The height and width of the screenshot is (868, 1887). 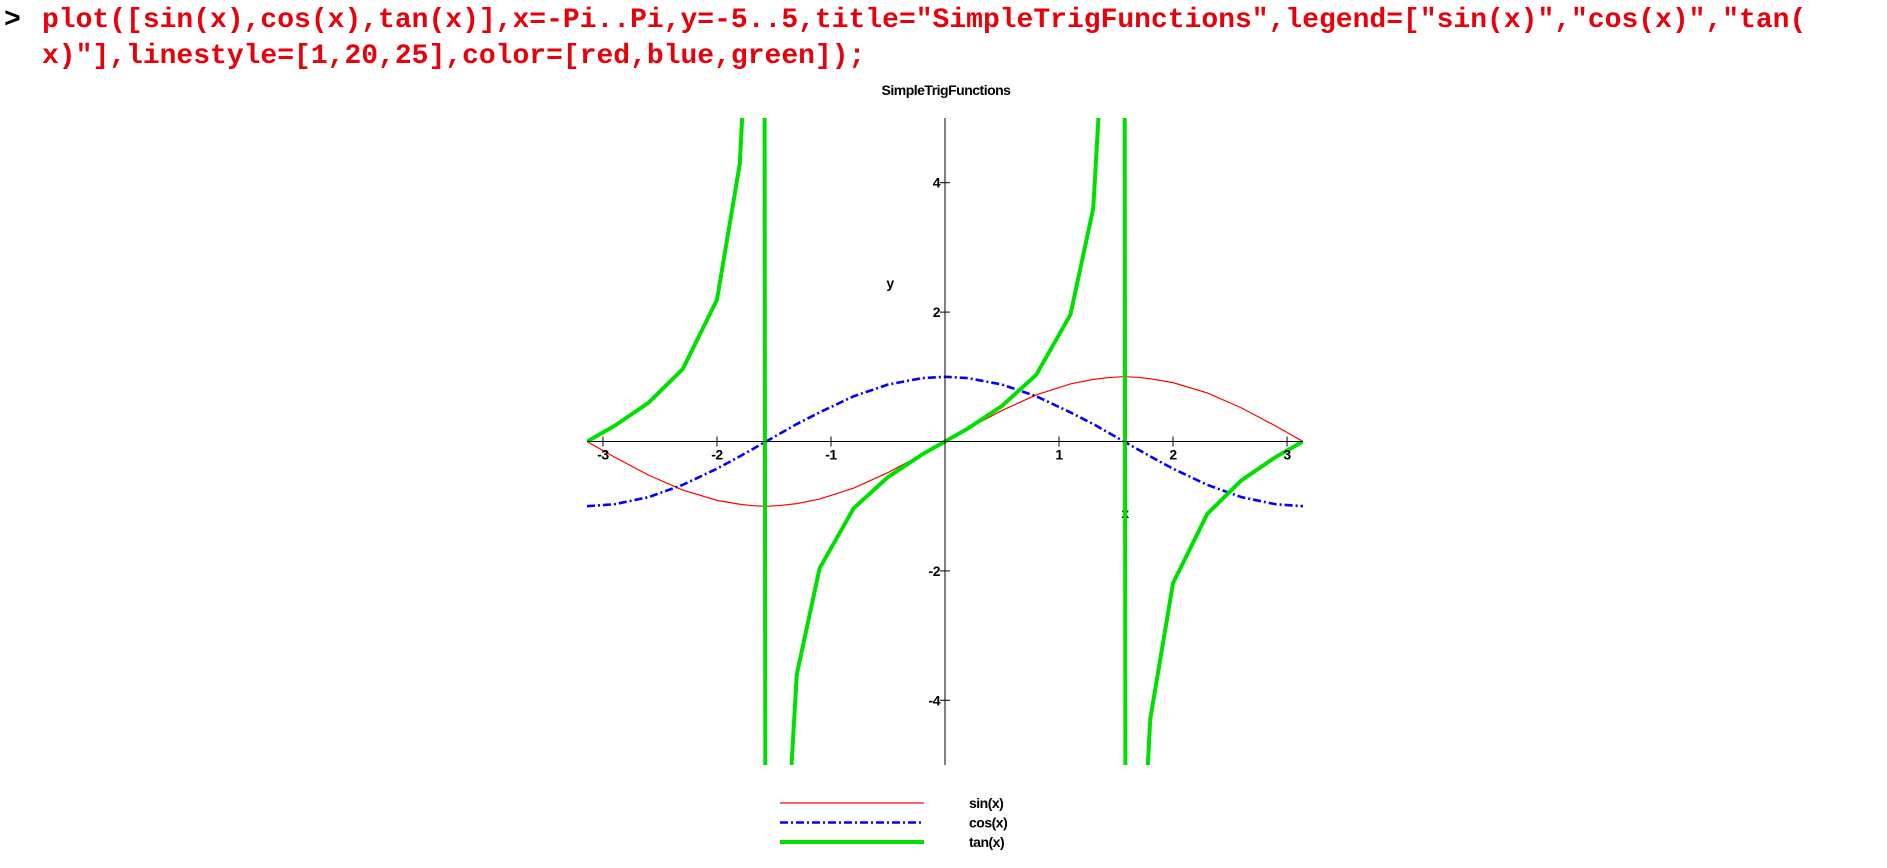 What do you see at coordinates (947, 90) in the screenshot?
I see `chart-title: SimpleTrigFunctions` at bounding box center [947, 90].